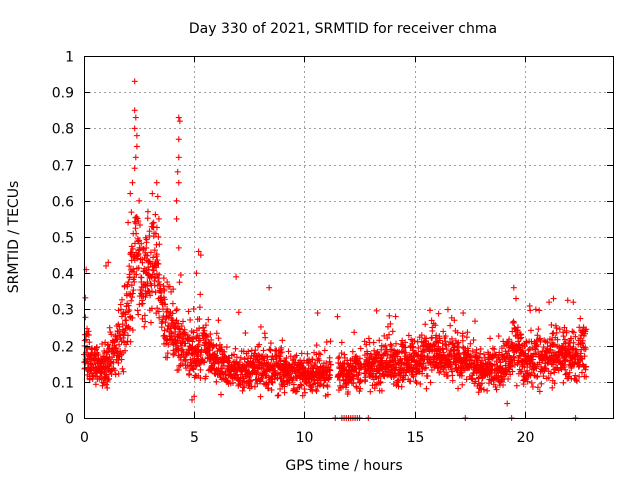  What do you see at coordinates (63, 384) in the screenshot?
I see `y-tick-label: 0.1` at bounding box center [63, 384].